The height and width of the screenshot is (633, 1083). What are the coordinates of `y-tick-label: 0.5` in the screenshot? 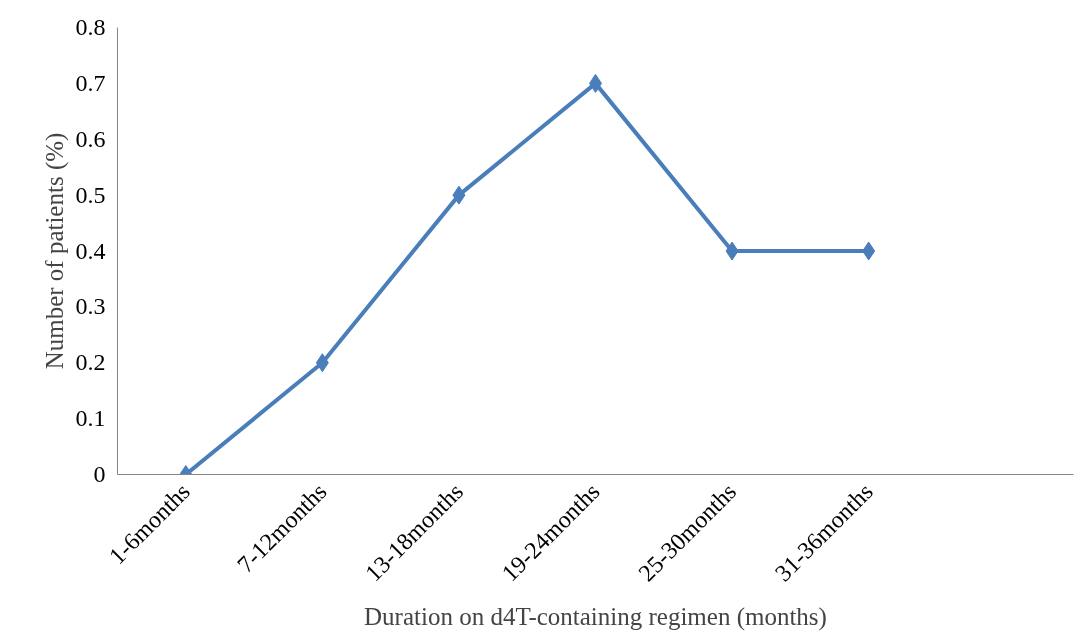 It's located at (90, 194).